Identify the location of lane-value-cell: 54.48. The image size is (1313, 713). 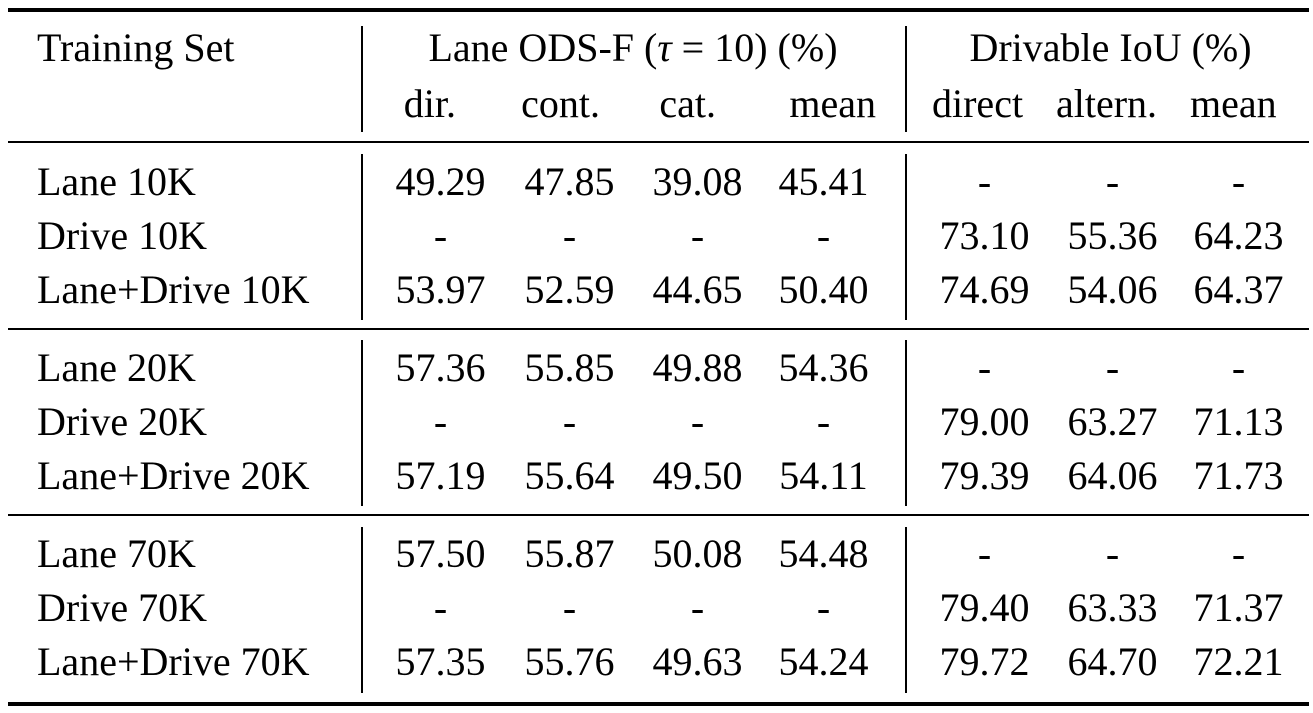
(823, 553).